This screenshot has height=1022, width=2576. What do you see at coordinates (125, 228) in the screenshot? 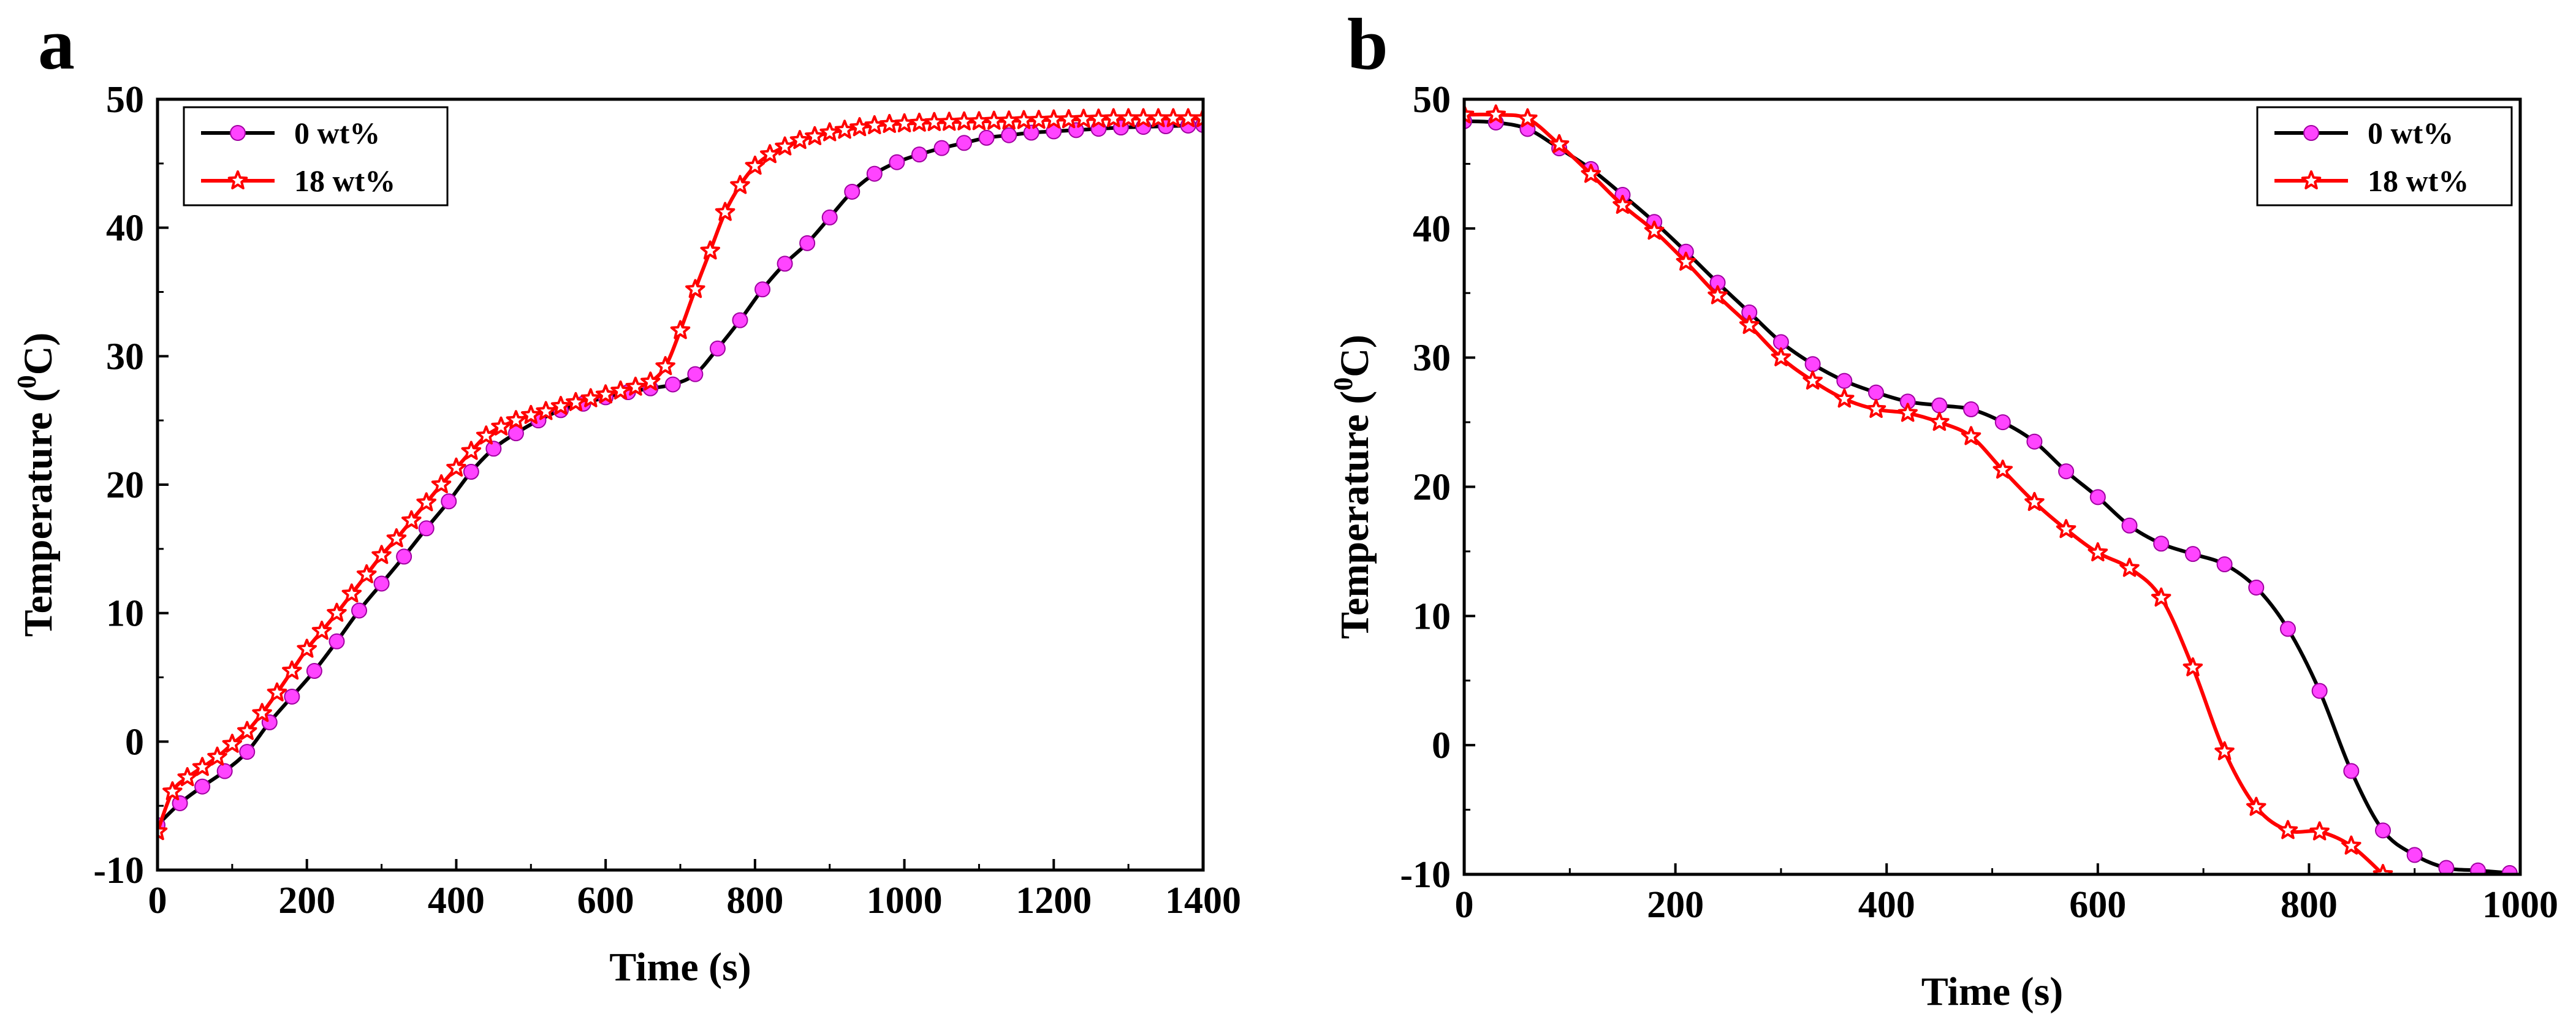
I see `y-tick-label: 40` at bounding box center [125, 228].